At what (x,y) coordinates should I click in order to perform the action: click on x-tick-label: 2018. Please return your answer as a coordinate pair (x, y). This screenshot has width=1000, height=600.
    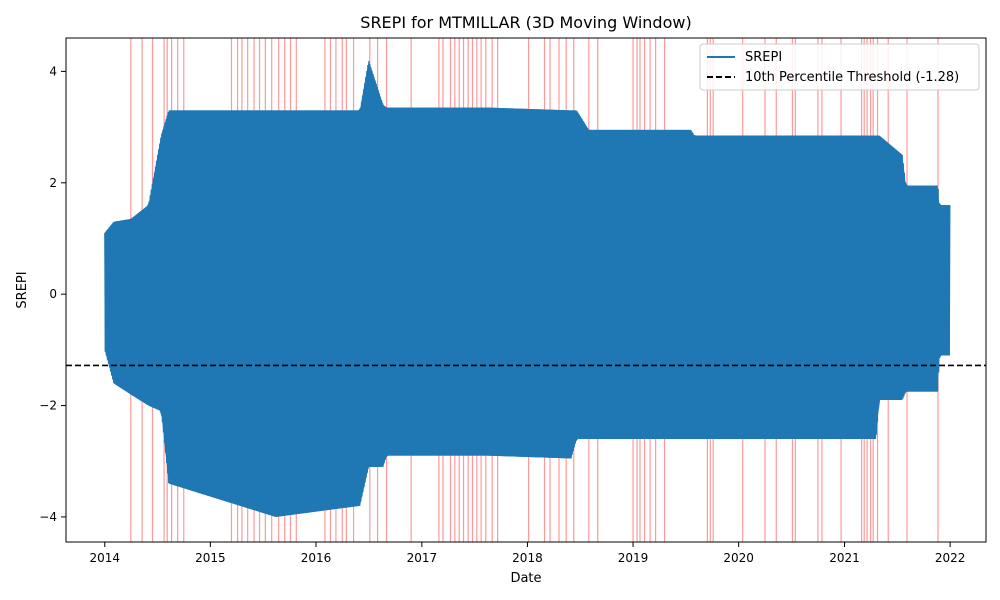
    Looking at the image, I should click on (527, 558).